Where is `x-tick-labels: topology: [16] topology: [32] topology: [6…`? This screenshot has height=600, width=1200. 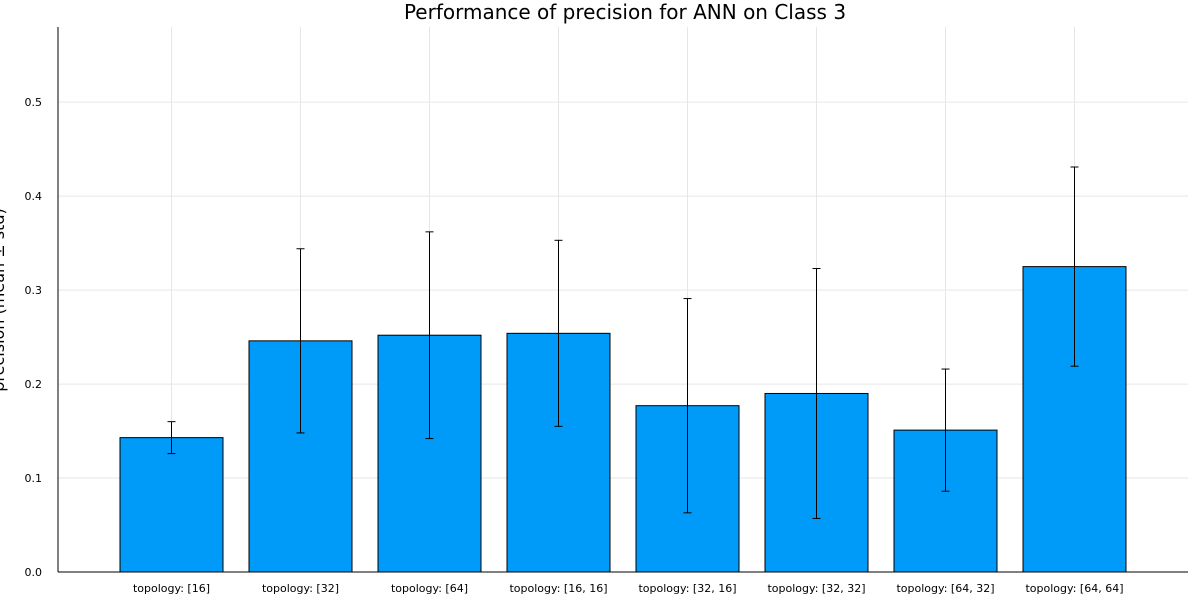 x-tick-labels: topology: [16] topology: [32] topology: [6… is located at coordinates (628, 588).